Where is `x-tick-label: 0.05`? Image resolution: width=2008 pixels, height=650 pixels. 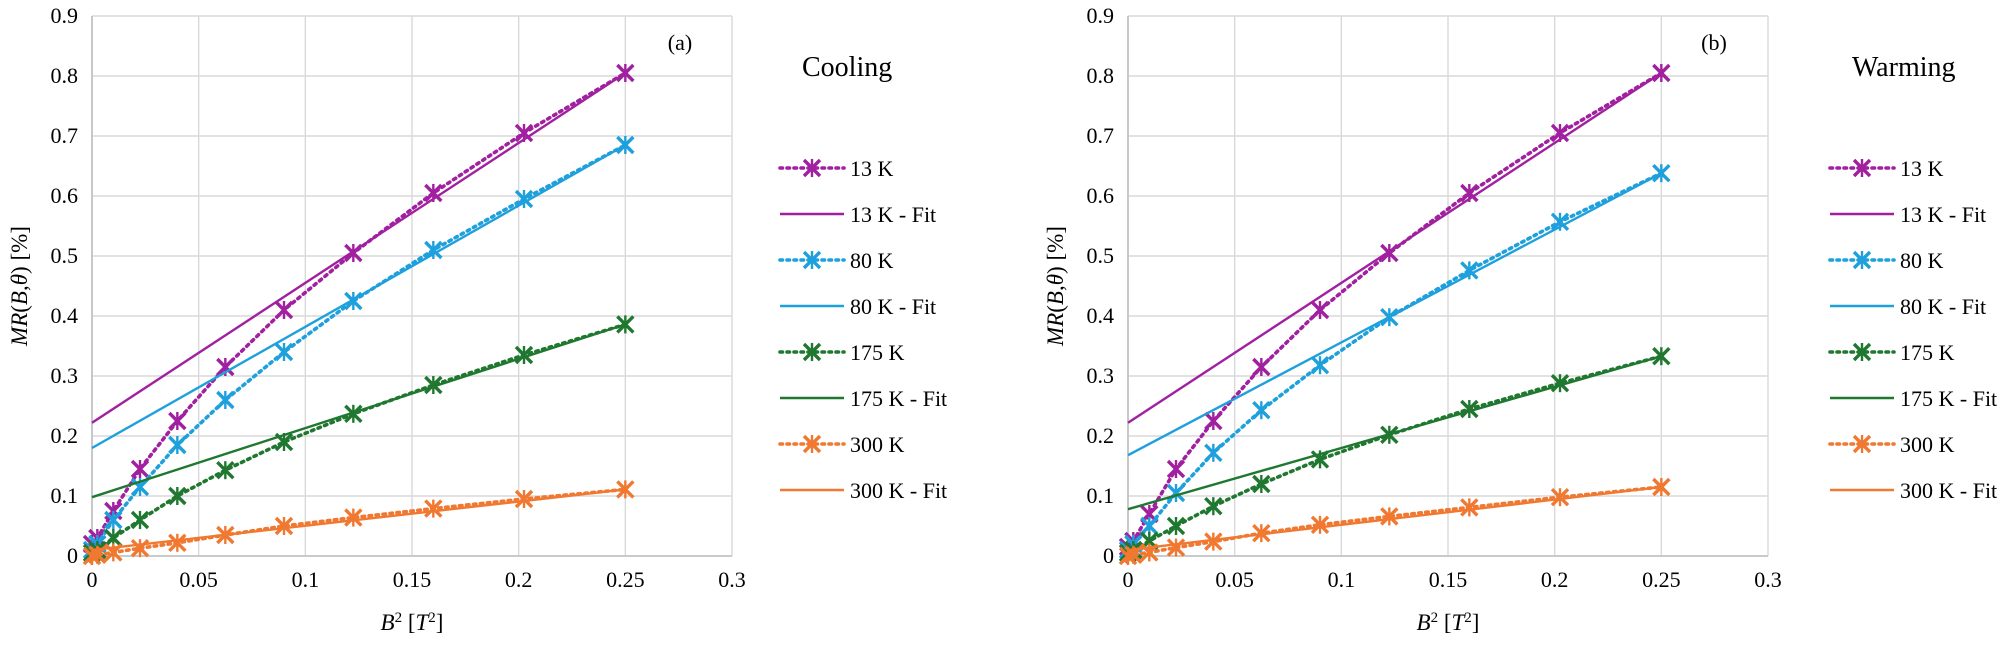 x-tick-label: 0.05 is located at coordinates (198, 579).